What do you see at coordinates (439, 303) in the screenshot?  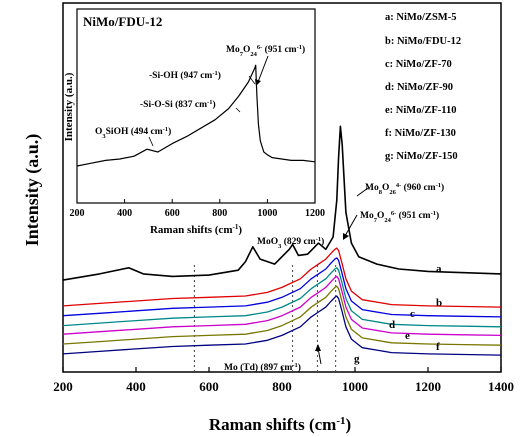 I see `series-label-b: b` at bounding box center [439, 303].